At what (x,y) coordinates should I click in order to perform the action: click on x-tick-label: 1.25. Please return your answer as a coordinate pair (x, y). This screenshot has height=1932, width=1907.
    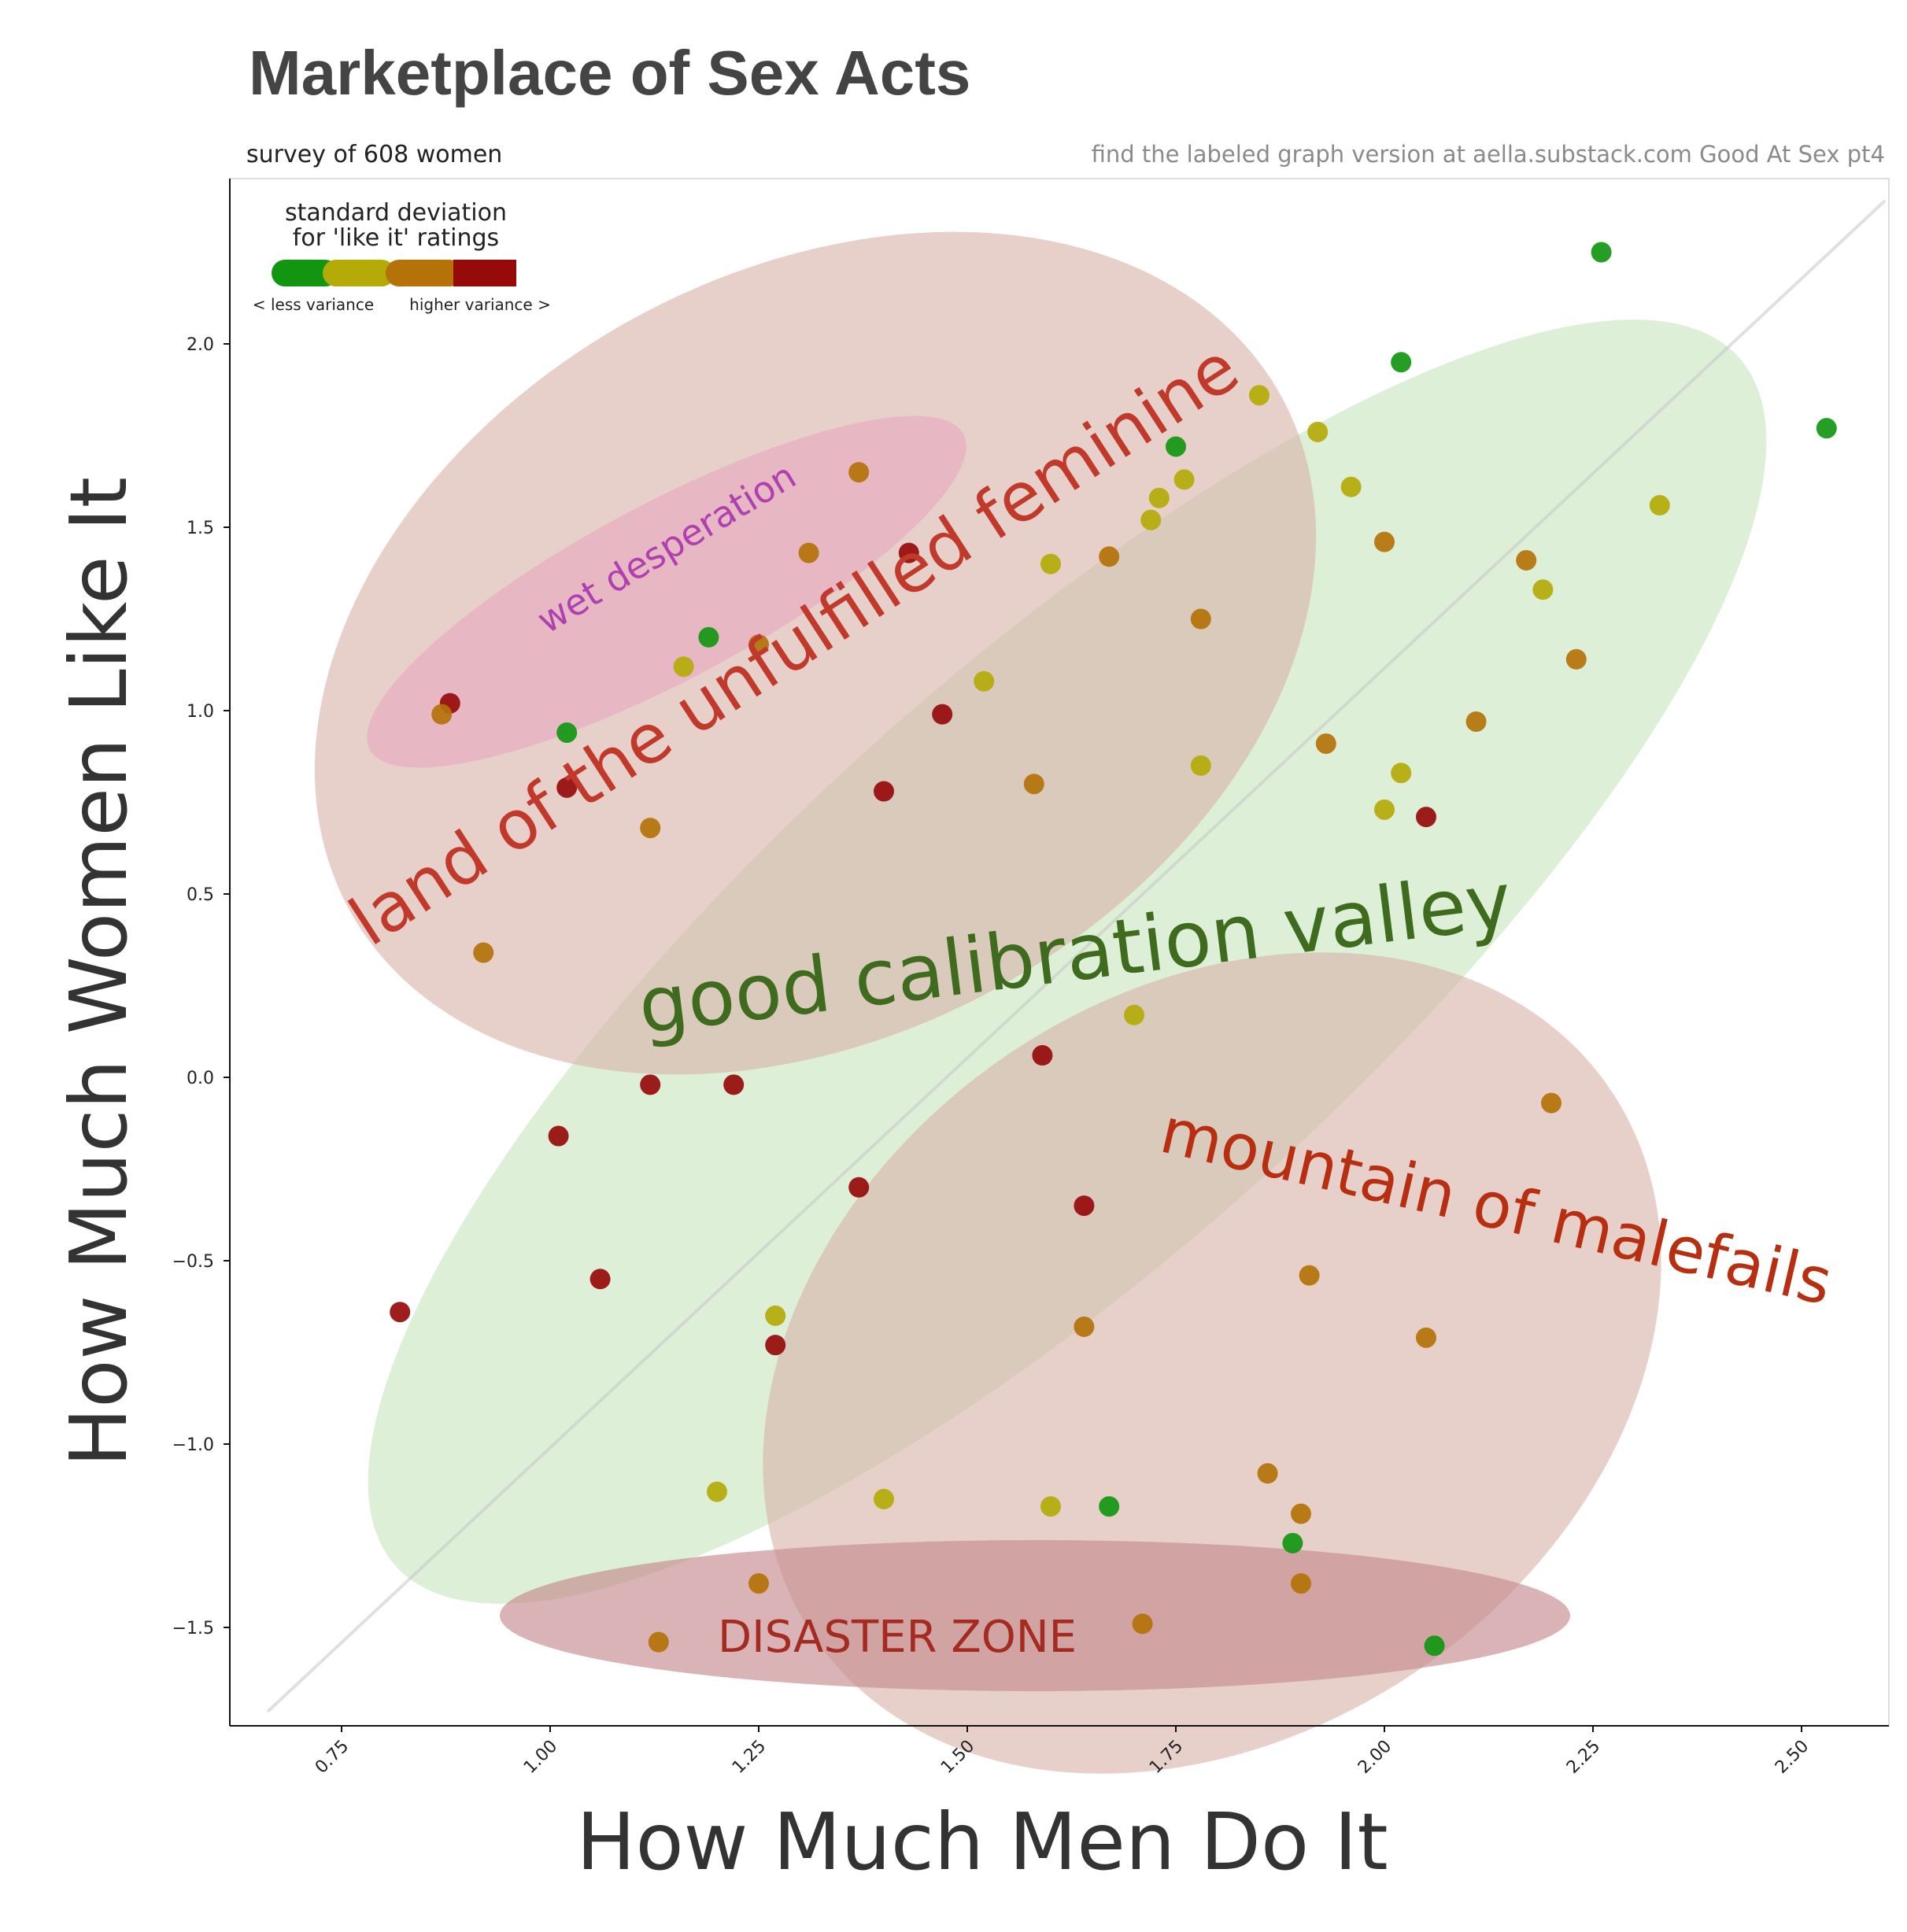
    Looking at the image, I should click on (749, 1757).